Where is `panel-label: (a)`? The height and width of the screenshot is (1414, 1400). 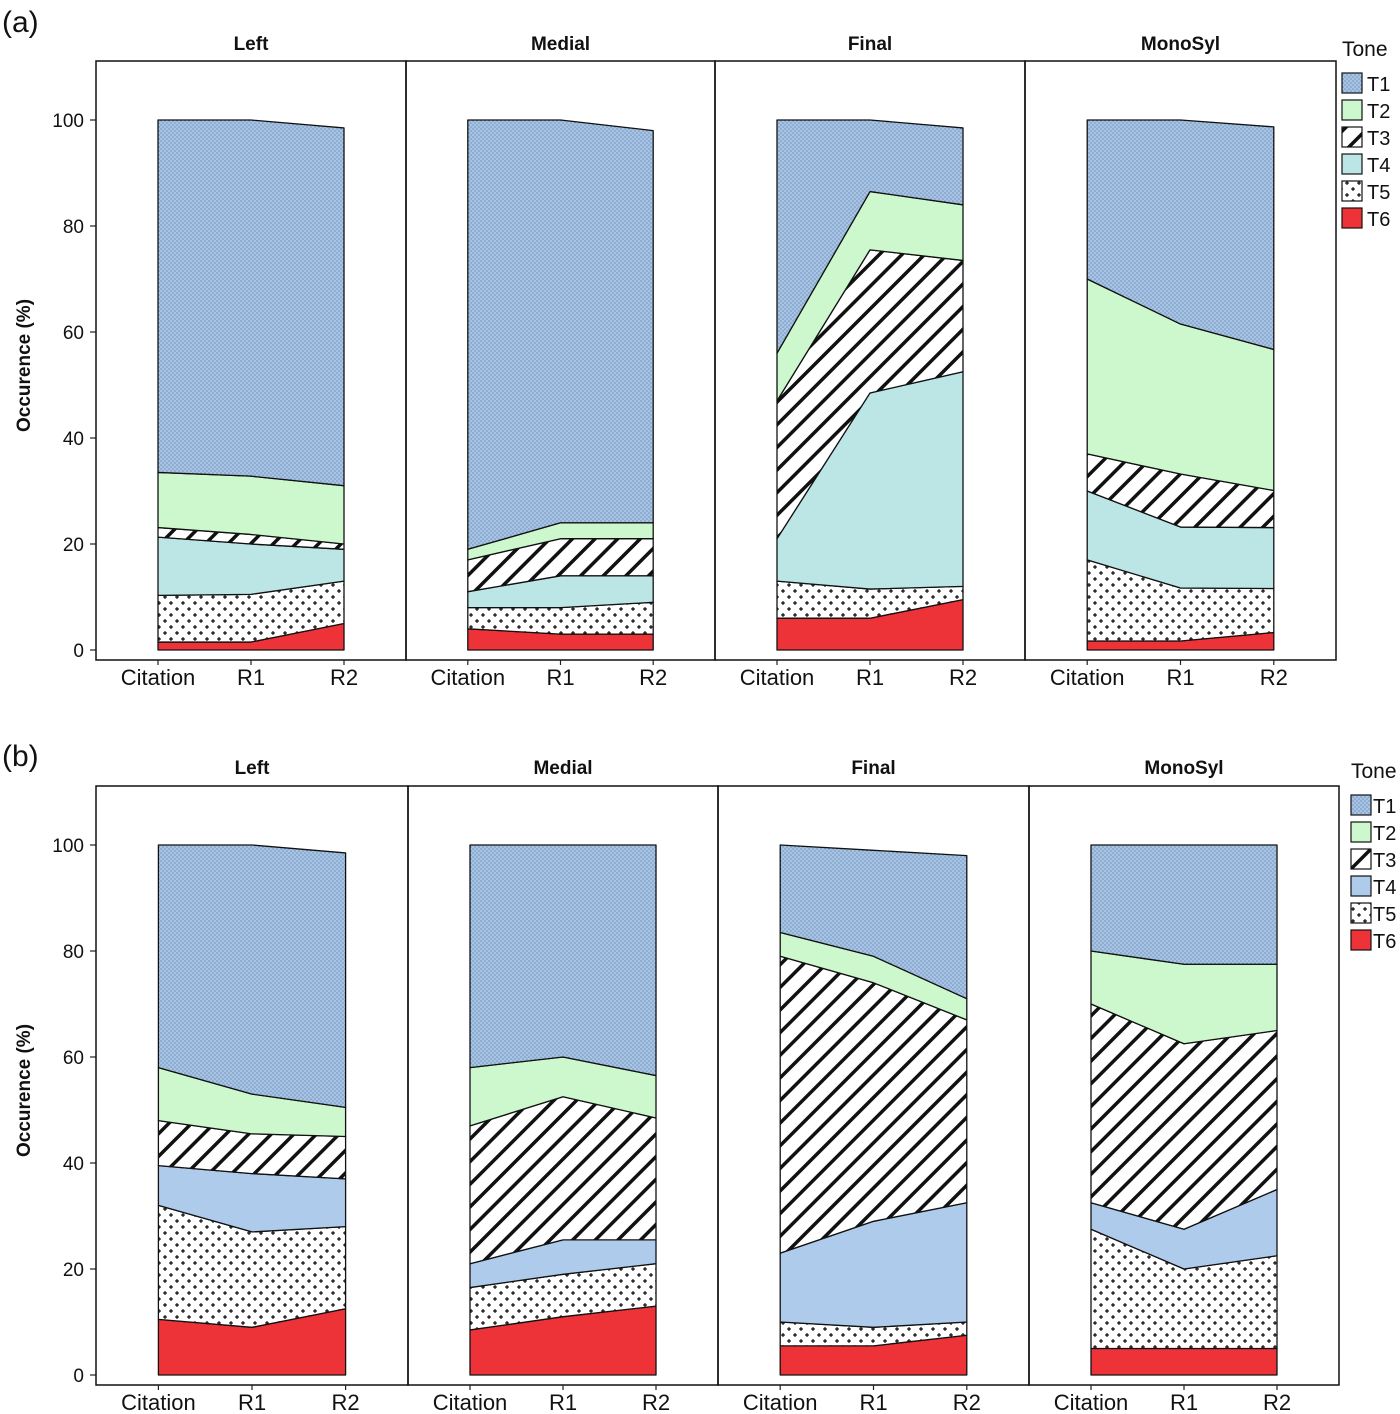
panel-label: (a) is located at coordinates (20, 22).